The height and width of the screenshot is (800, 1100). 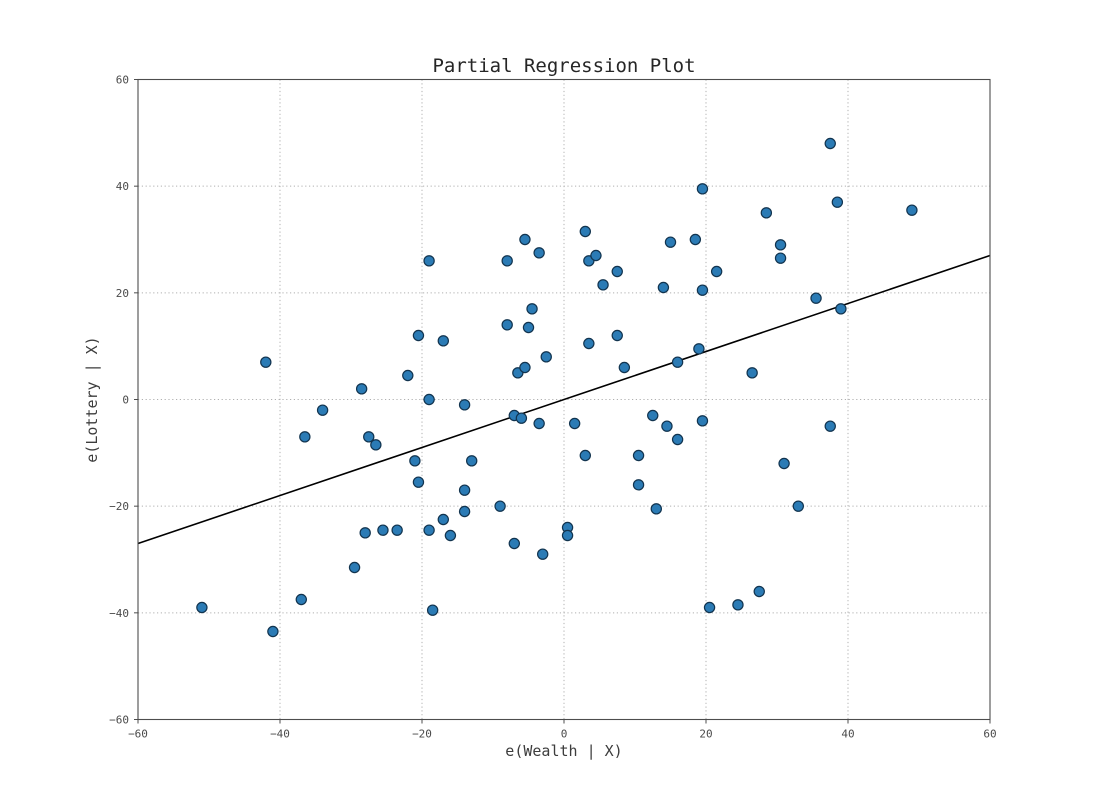 What do you see at coordinates (122, 293) in the screenshot?
I see `y-tick-label: 20` at bounding box center [122, 293].